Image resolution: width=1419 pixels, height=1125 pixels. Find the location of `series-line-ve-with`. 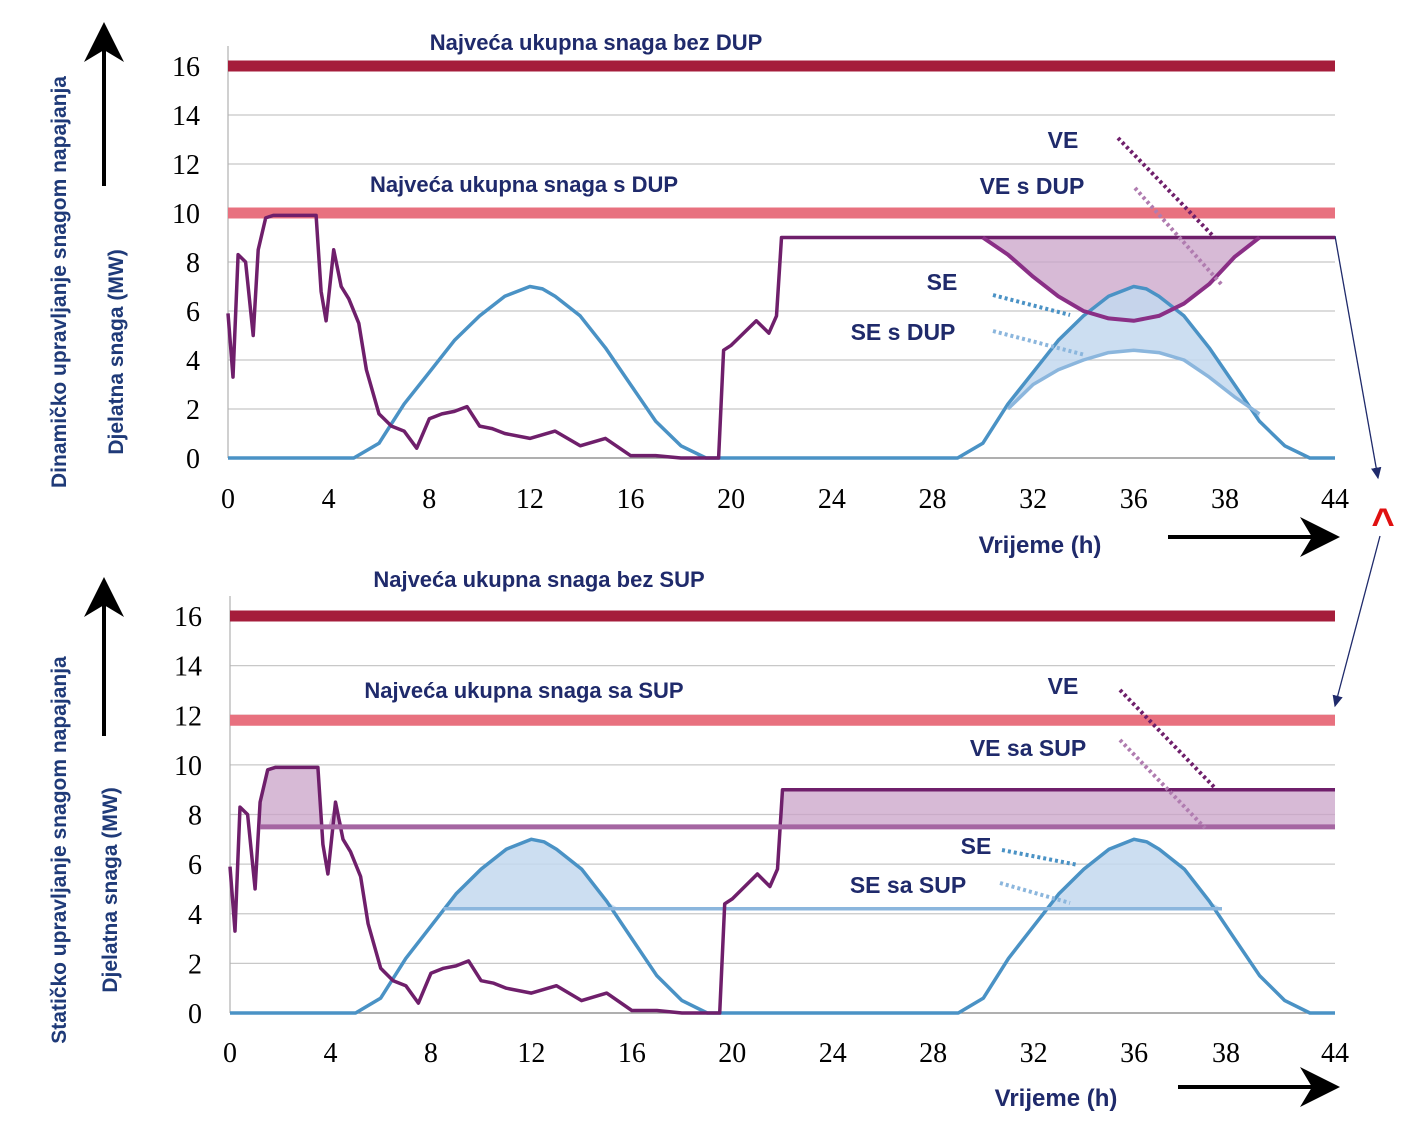

series-line-ve-with is located at coordinates (1121, 279).